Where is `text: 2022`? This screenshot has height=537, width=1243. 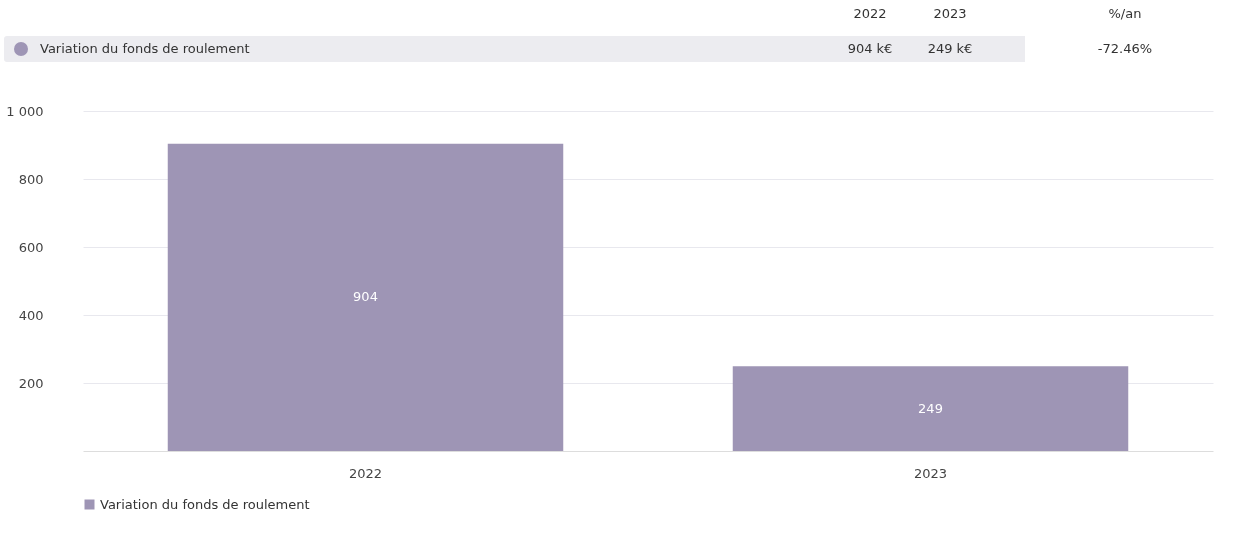 text: 2022 is located at coordinates (870, 13).